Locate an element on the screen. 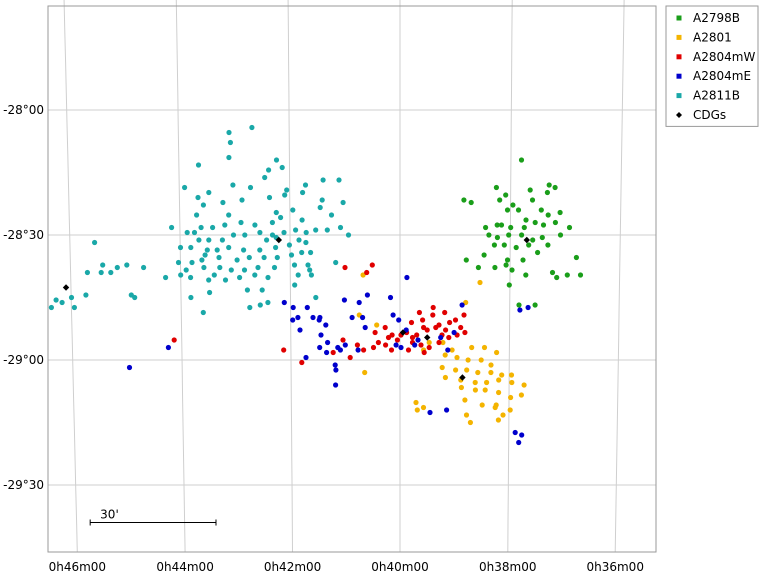  x-tick-label-1: 0h44m00 is located at coordinates (184, 567).